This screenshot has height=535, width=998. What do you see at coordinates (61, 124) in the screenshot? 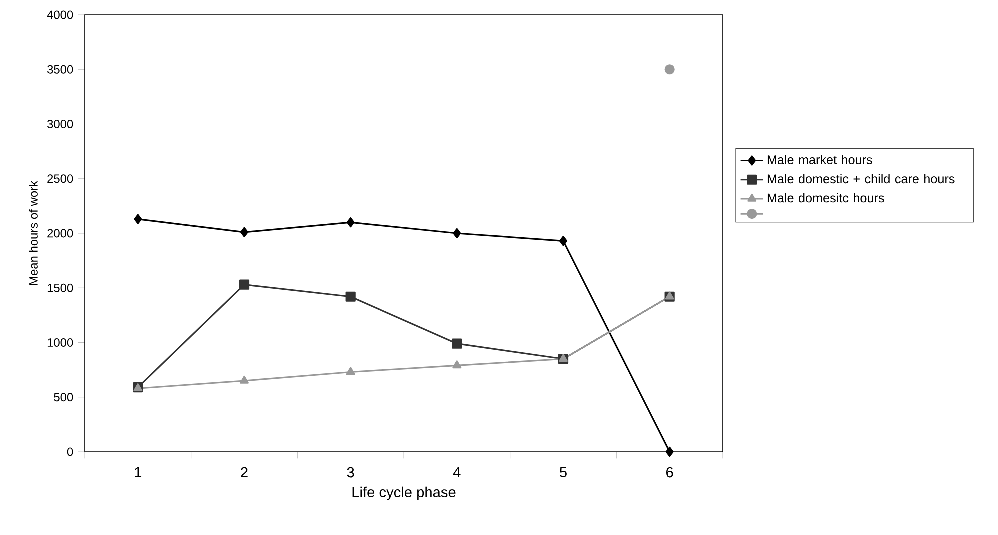
I see `y-tick-label: 3000` at bounding box center [61, 124].